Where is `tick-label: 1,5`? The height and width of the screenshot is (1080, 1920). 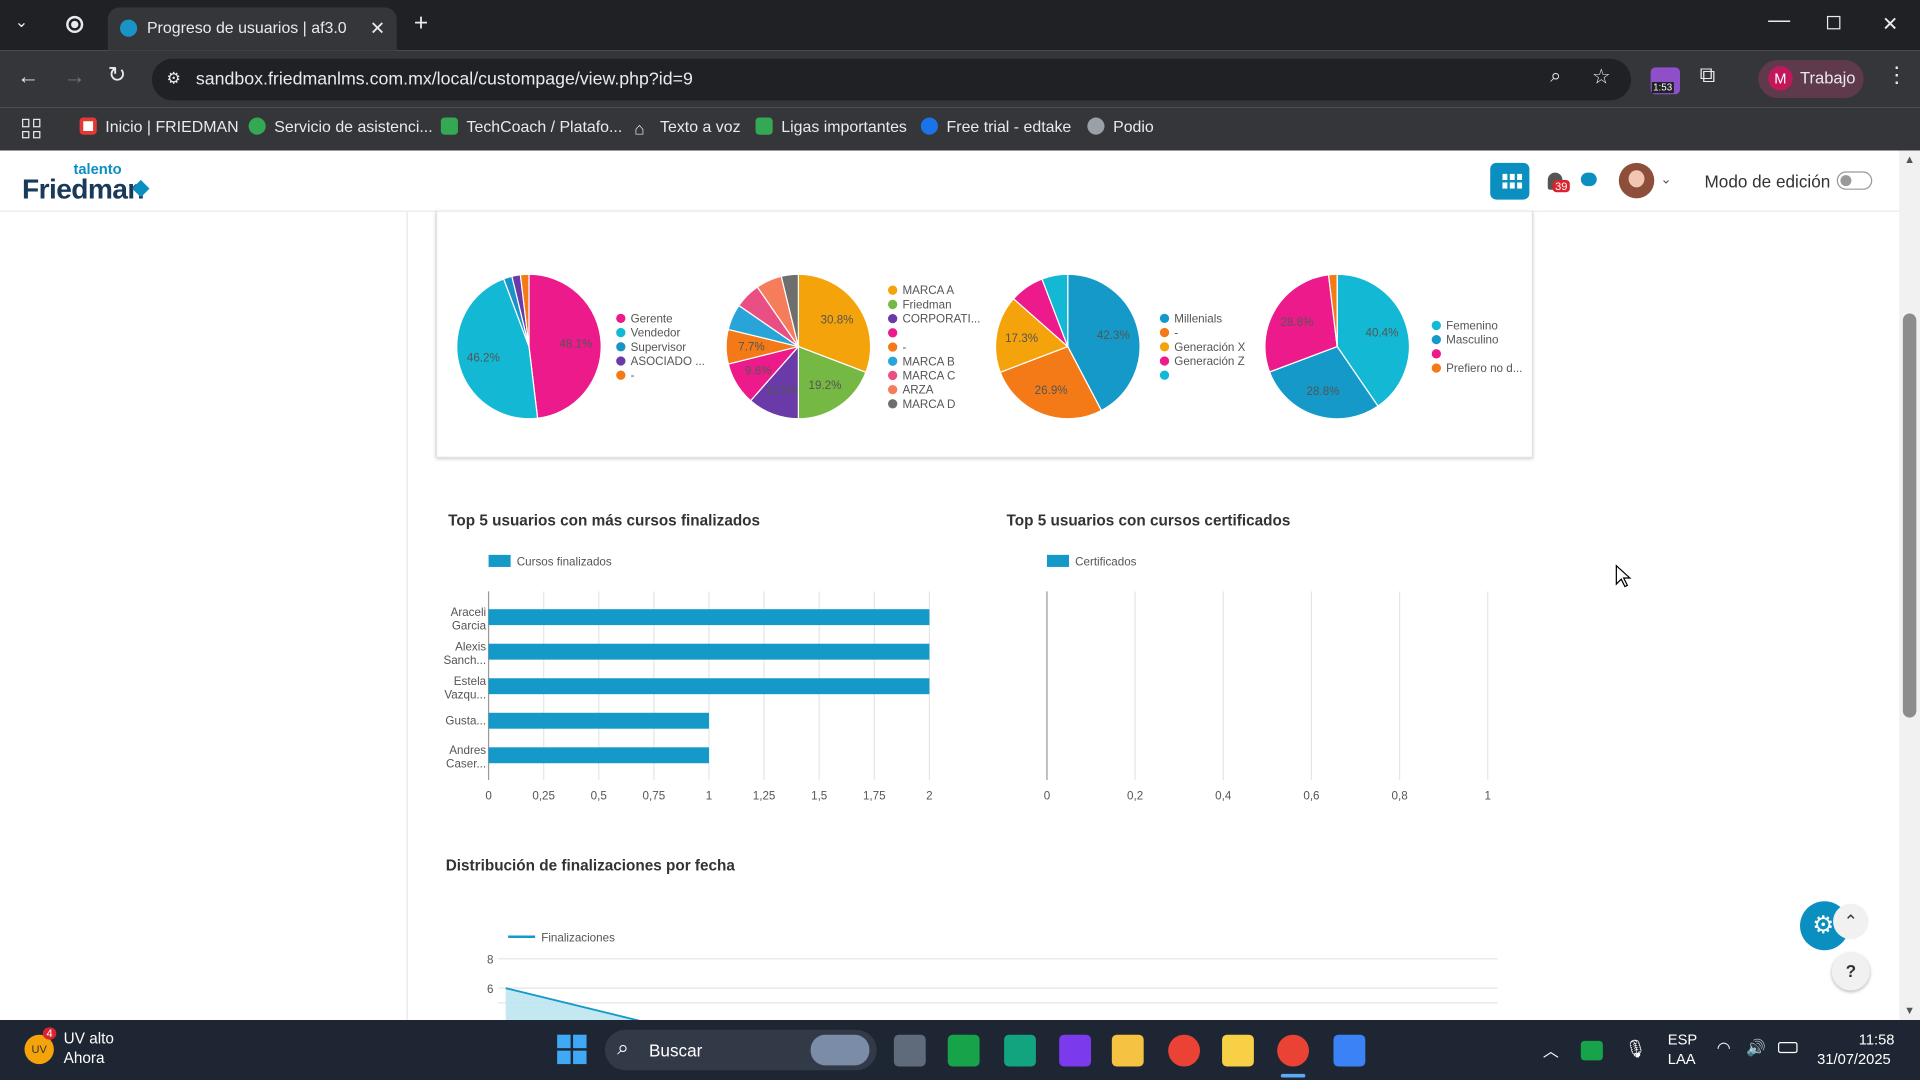 tick-label: 1,5 is located at coordinates (819, 796).